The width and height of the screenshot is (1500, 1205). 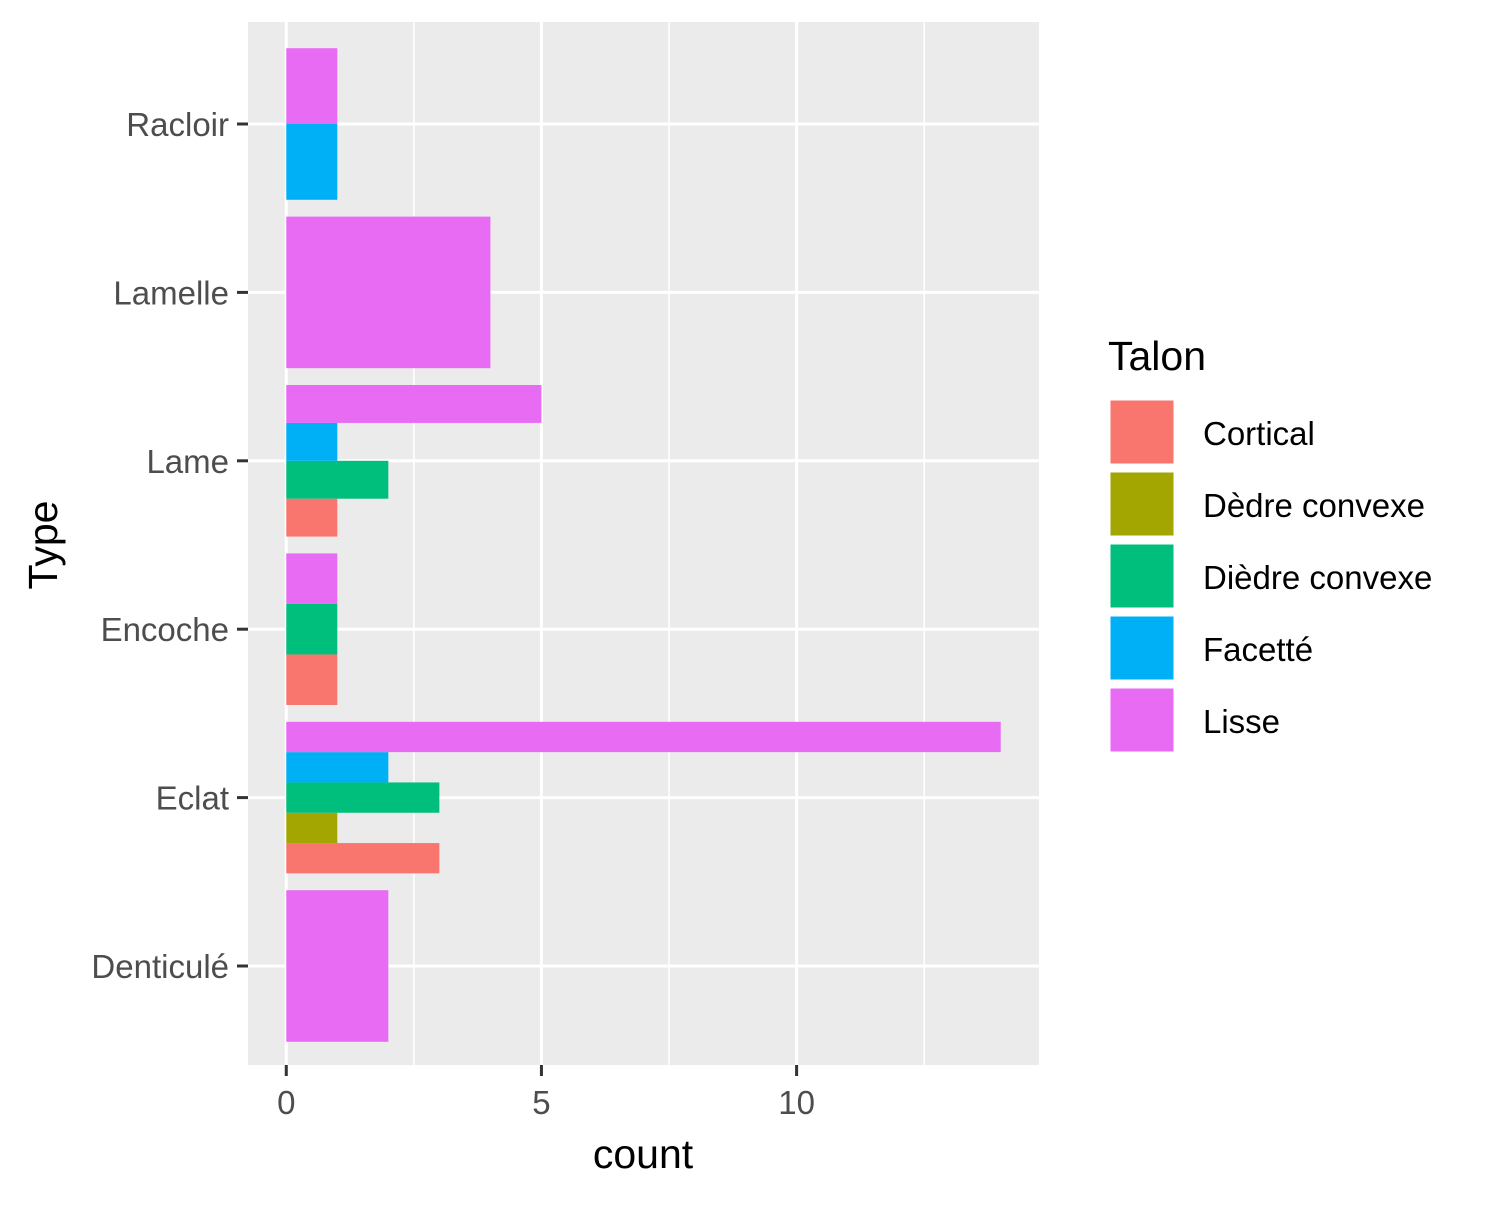 What do you see at coordinates (1317, 577) in the screenshot?
I see `legend-label: Dièdre convexe` at bounding box center [1317, 577].